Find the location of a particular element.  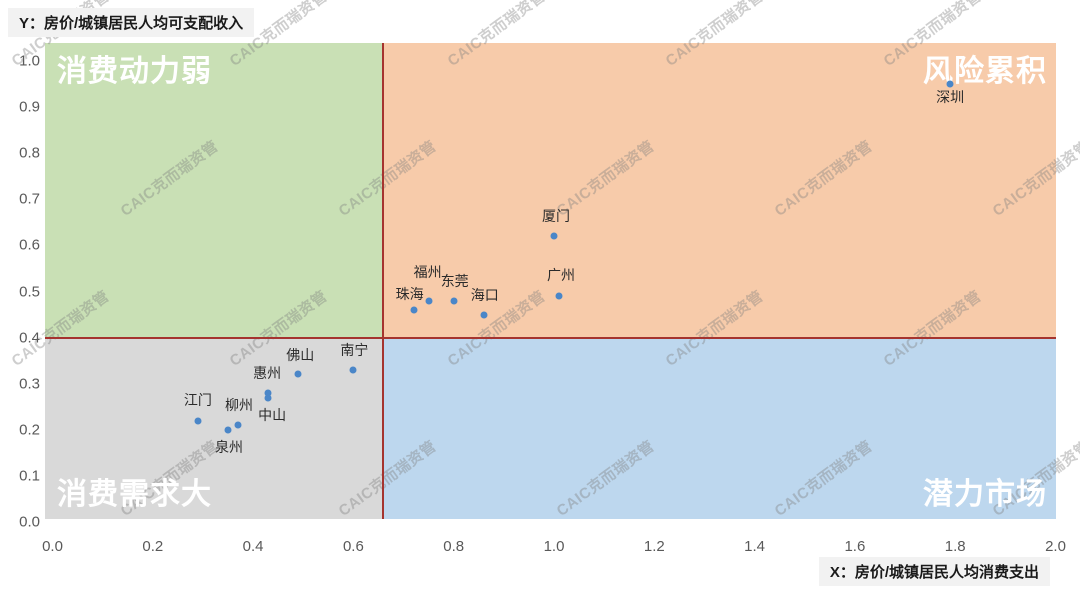

data-point-label: 江门 is located at coordinates (197, 399).